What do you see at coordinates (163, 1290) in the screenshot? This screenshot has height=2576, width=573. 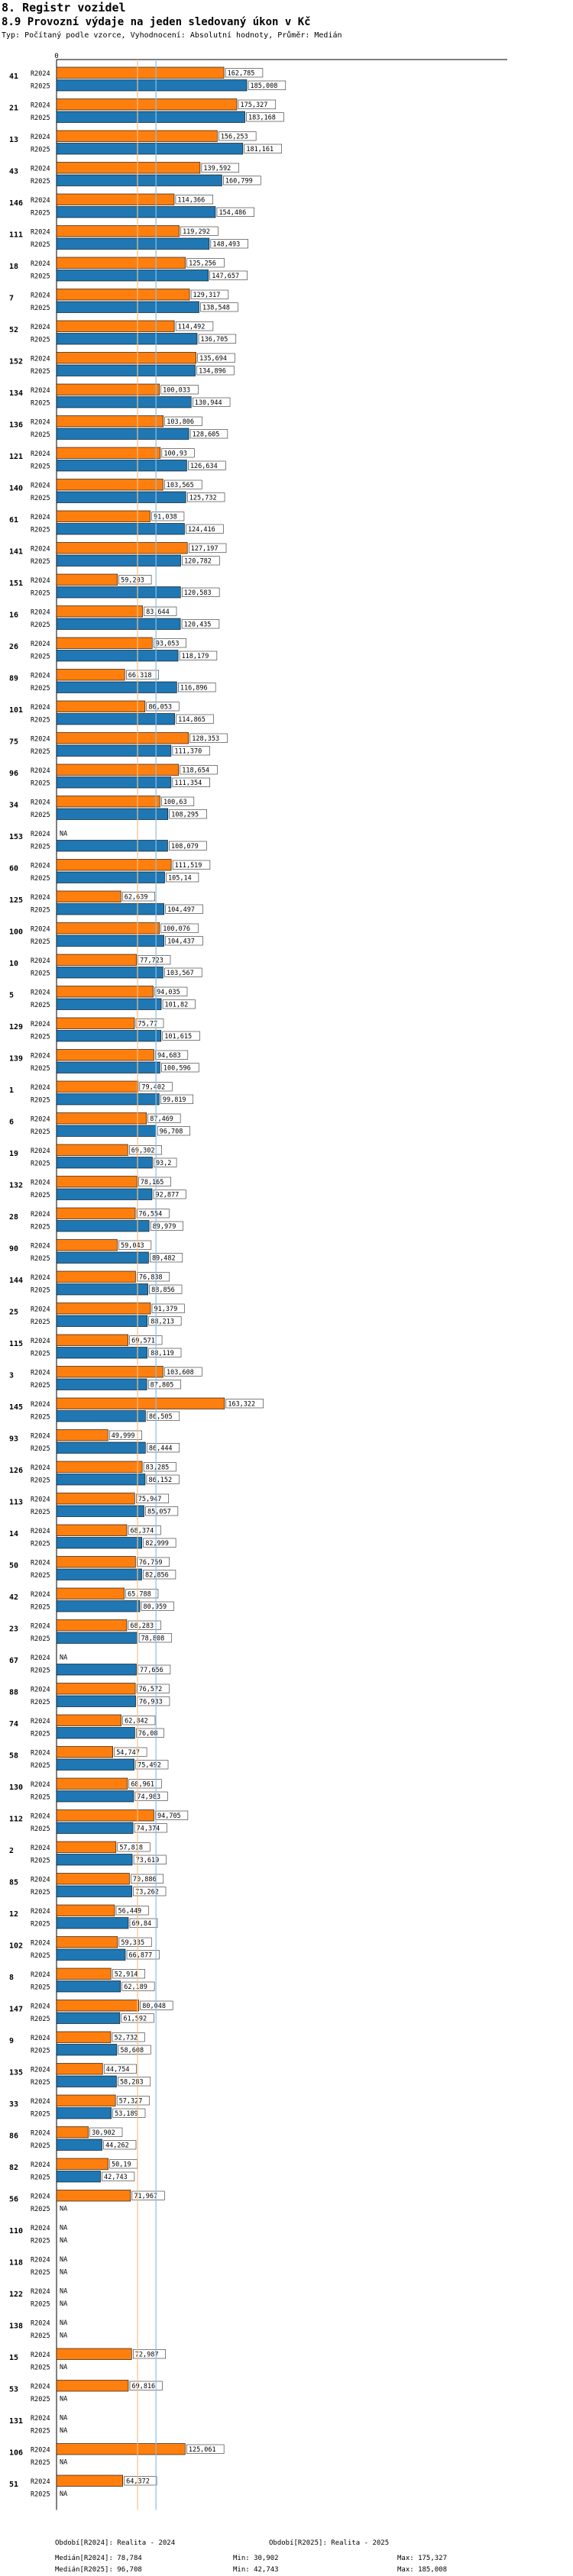 I see `data-label-r2025: 88,856` at bounding box center [163, 1290].